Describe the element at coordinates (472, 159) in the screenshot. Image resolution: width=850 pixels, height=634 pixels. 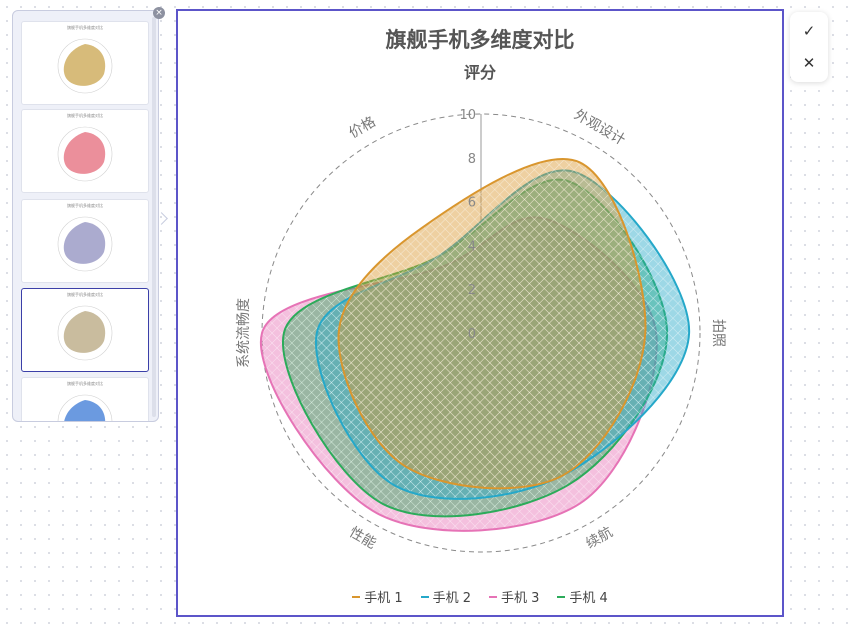
I see `radial-tick-label: 8` at that location.